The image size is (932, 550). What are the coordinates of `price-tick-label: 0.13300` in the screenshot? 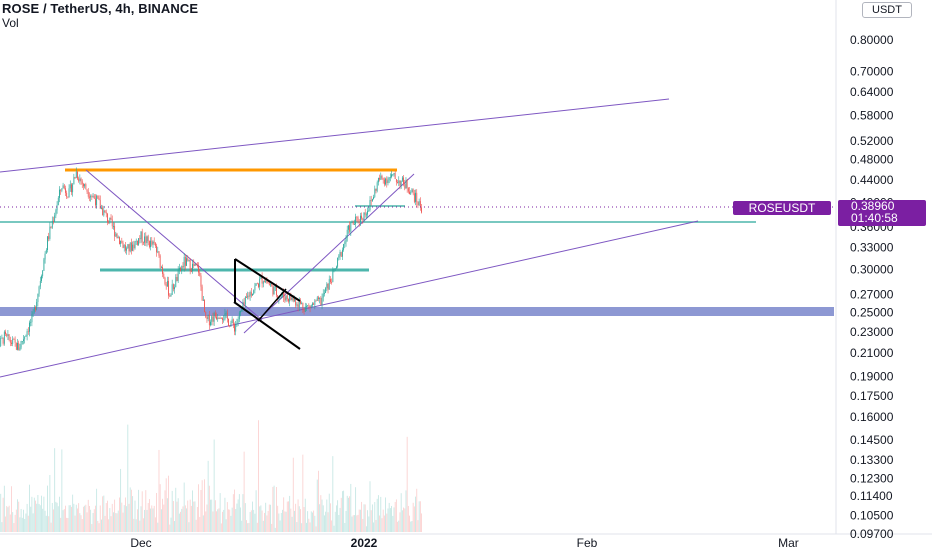 It's located at (872, 460).